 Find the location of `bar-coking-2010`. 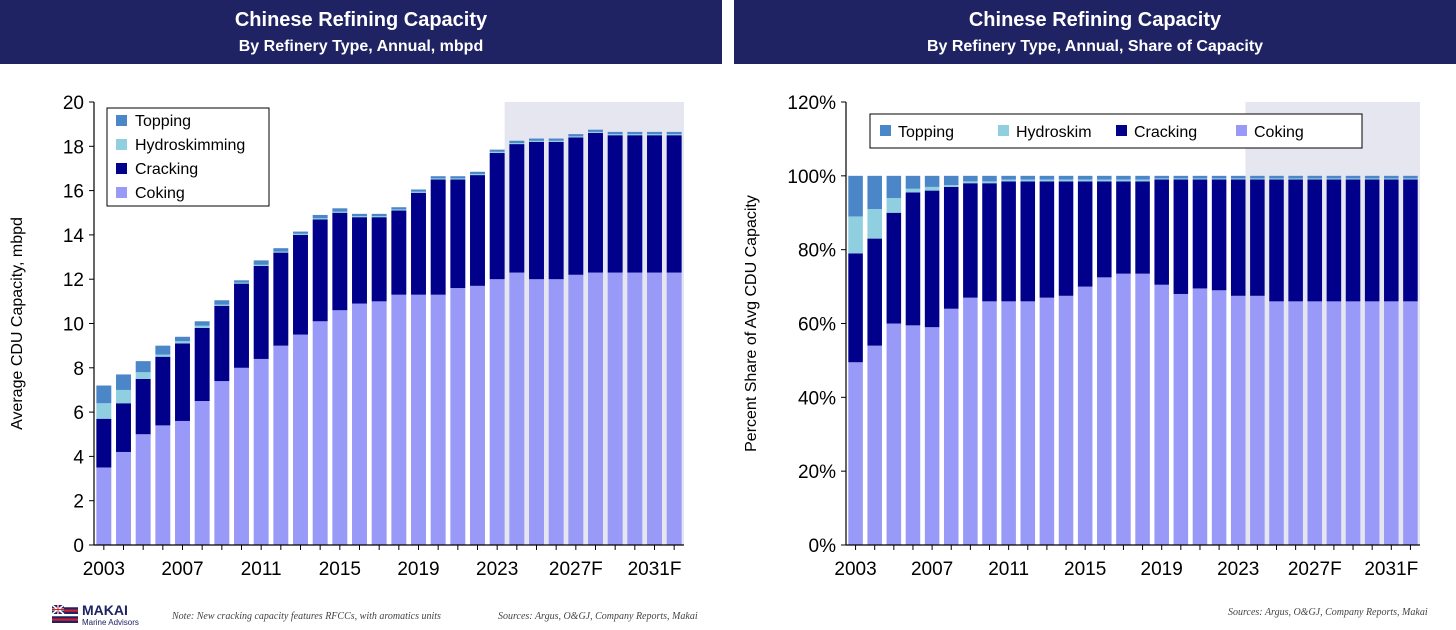

bar-coking-2010 is located at coordinates (241, 456).